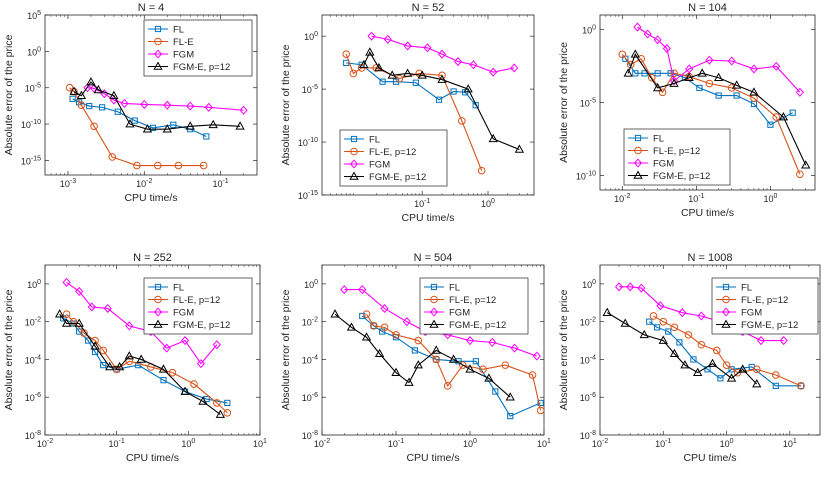  What do you see at coordinates (141, 323) in the screenshot?
I see `series-fgm` at bounding box center [141, 323].